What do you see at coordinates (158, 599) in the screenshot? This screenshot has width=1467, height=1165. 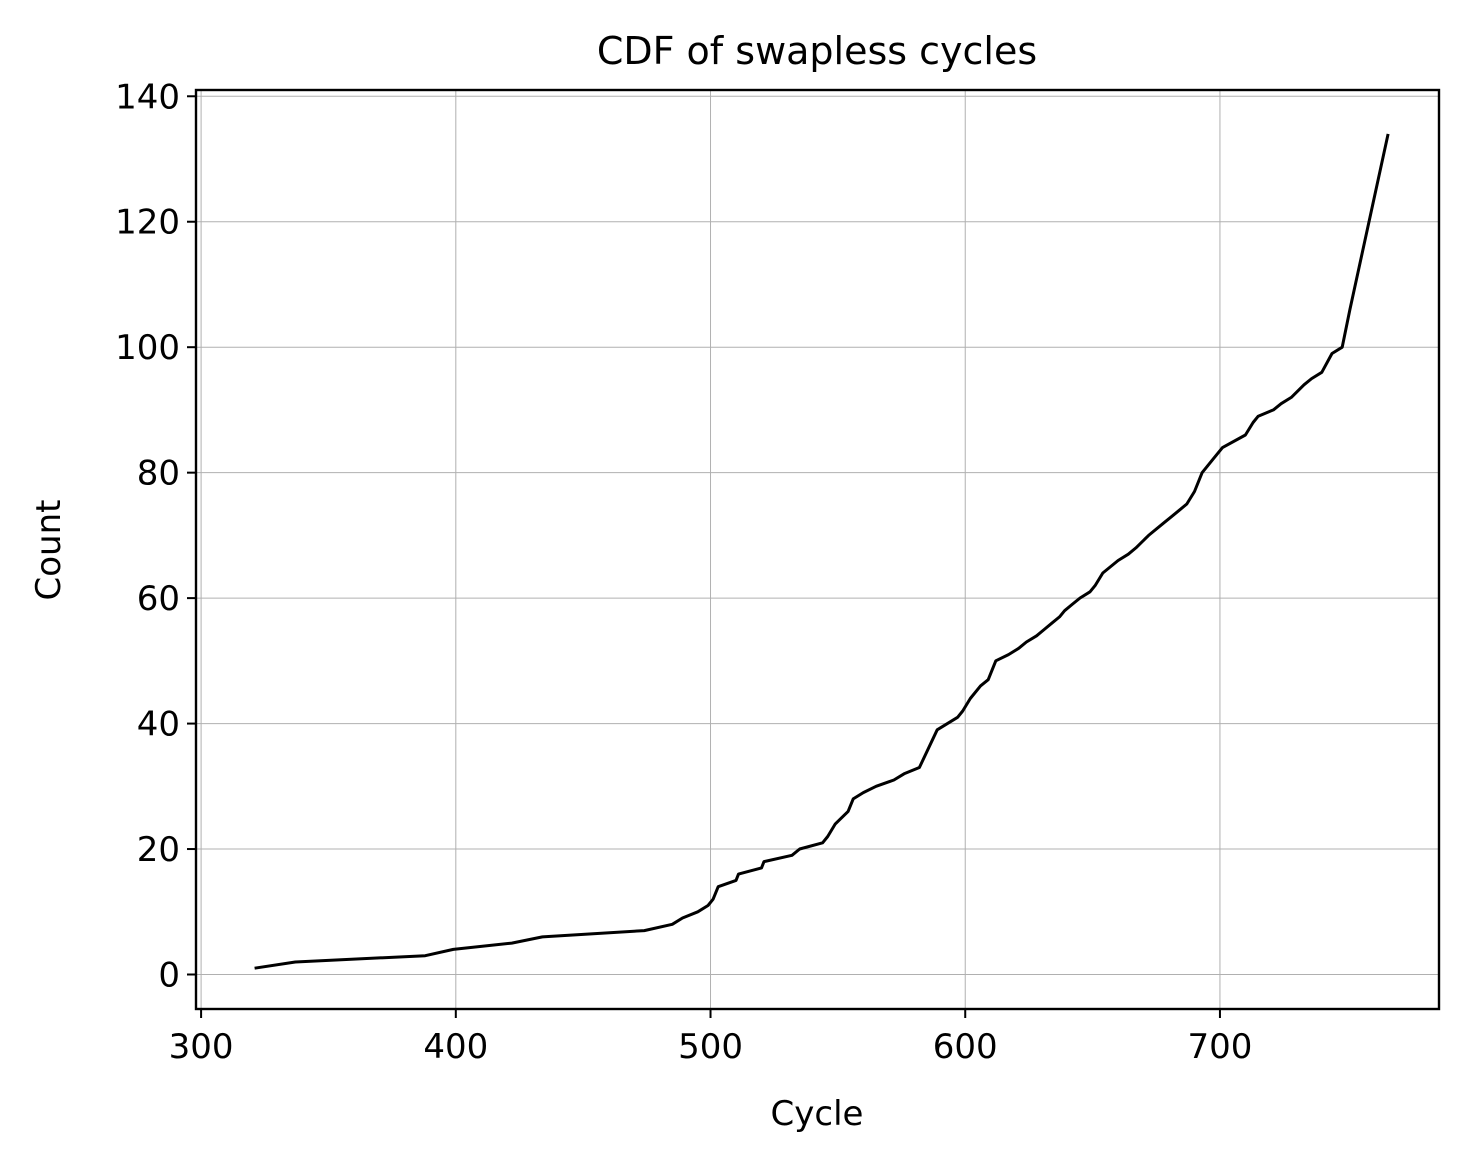 I see `y-tick-label: 60` at bounding box center [158, 599].